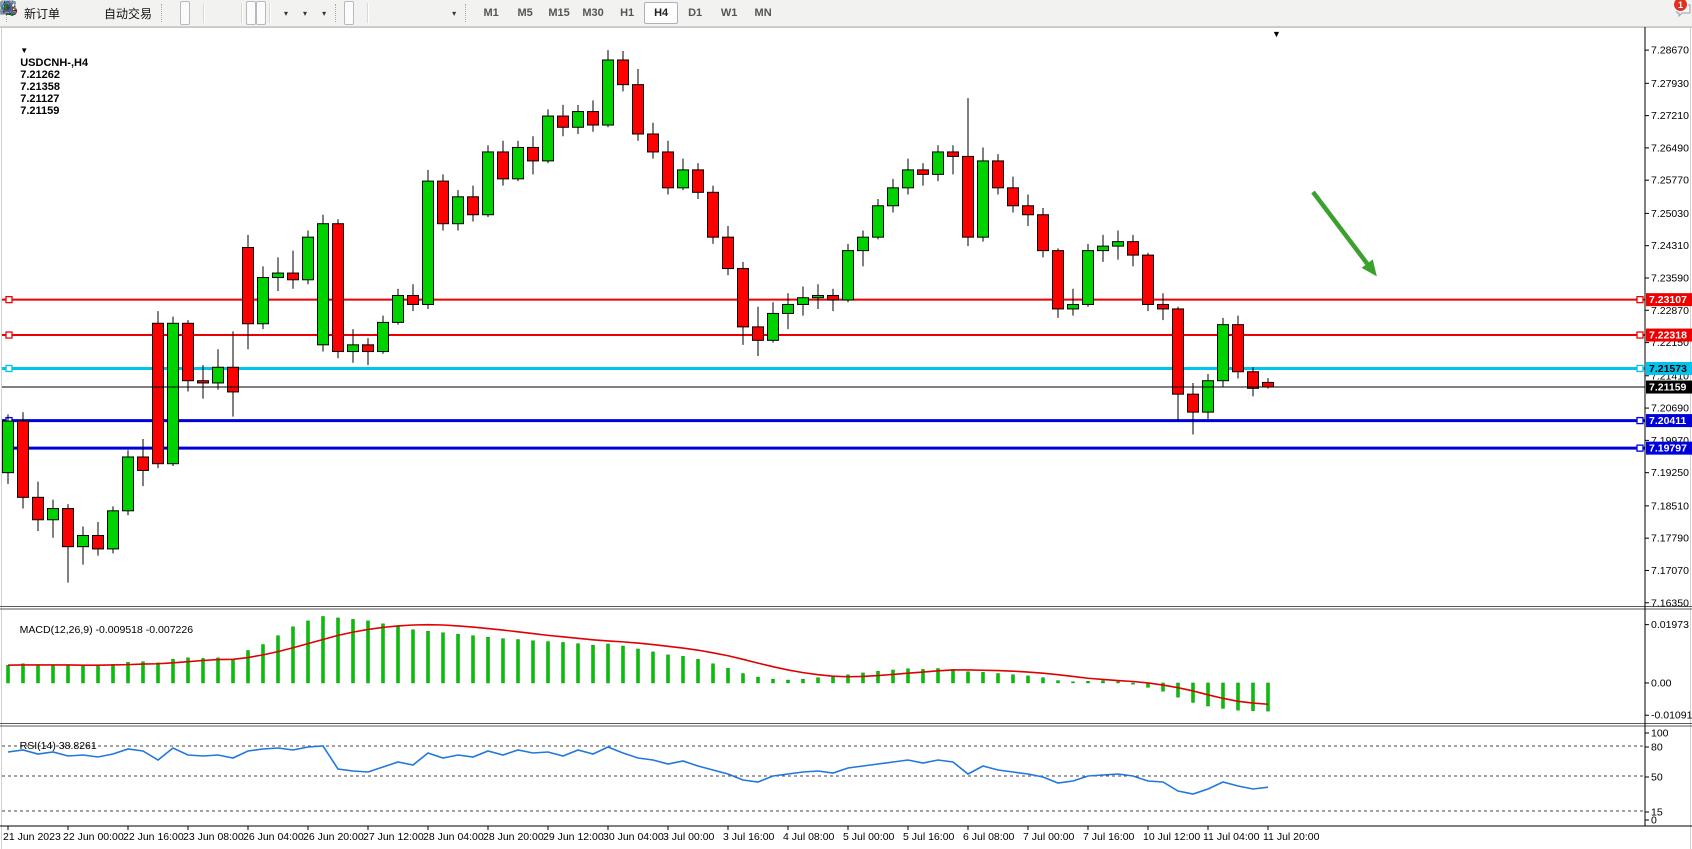  I want to click on svg-text: 5 Jul 00:00, so click(869, 837).